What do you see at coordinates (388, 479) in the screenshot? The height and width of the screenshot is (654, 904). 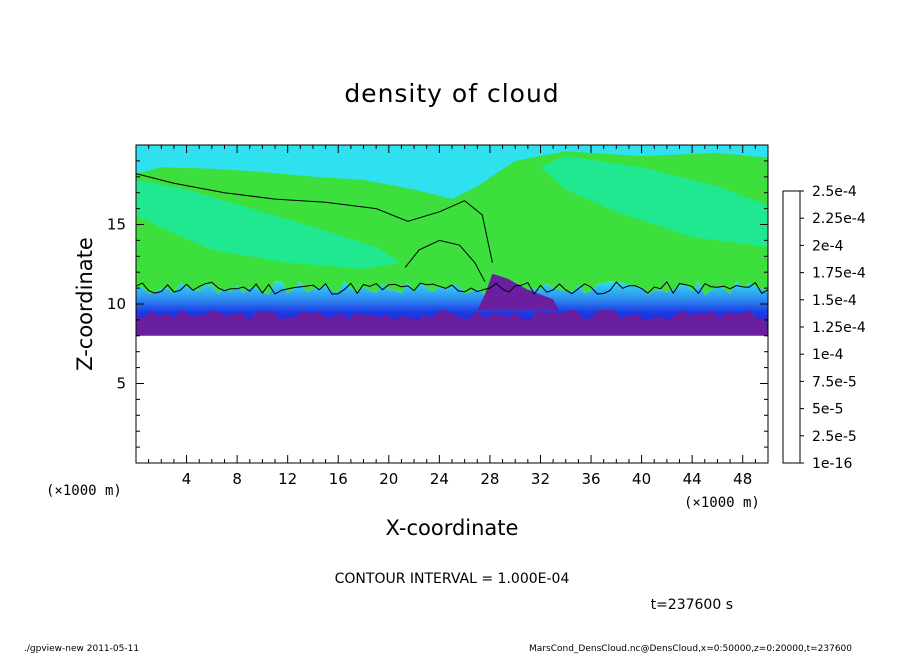 I see `x-tick-label: 20` at bounding box center [388, 479].